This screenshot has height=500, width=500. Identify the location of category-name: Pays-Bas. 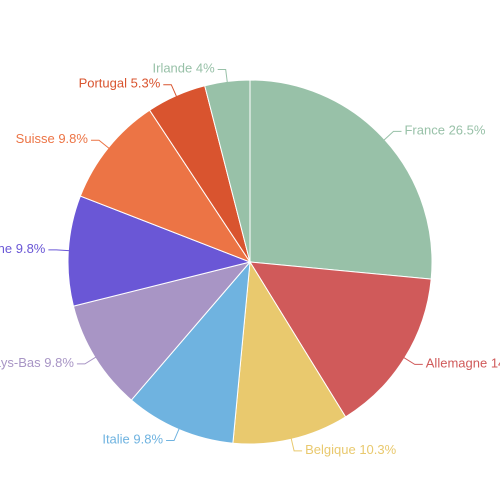
(20, 362).